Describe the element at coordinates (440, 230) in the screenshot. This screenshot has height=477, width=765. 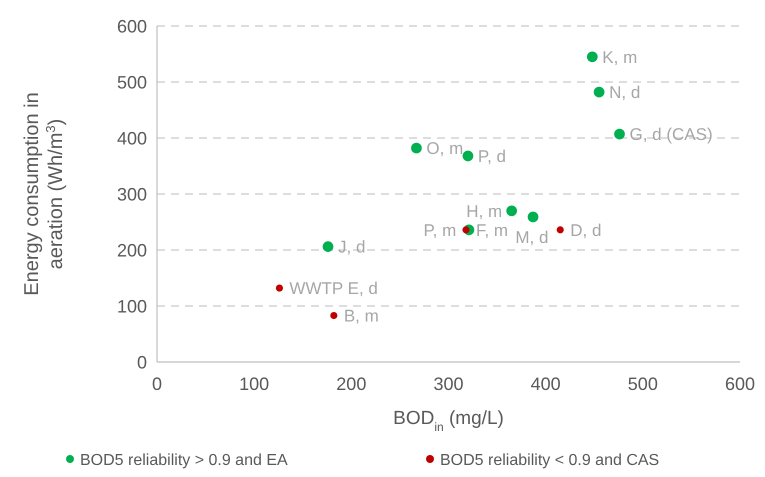
I see `annotation: P, m` at that location.